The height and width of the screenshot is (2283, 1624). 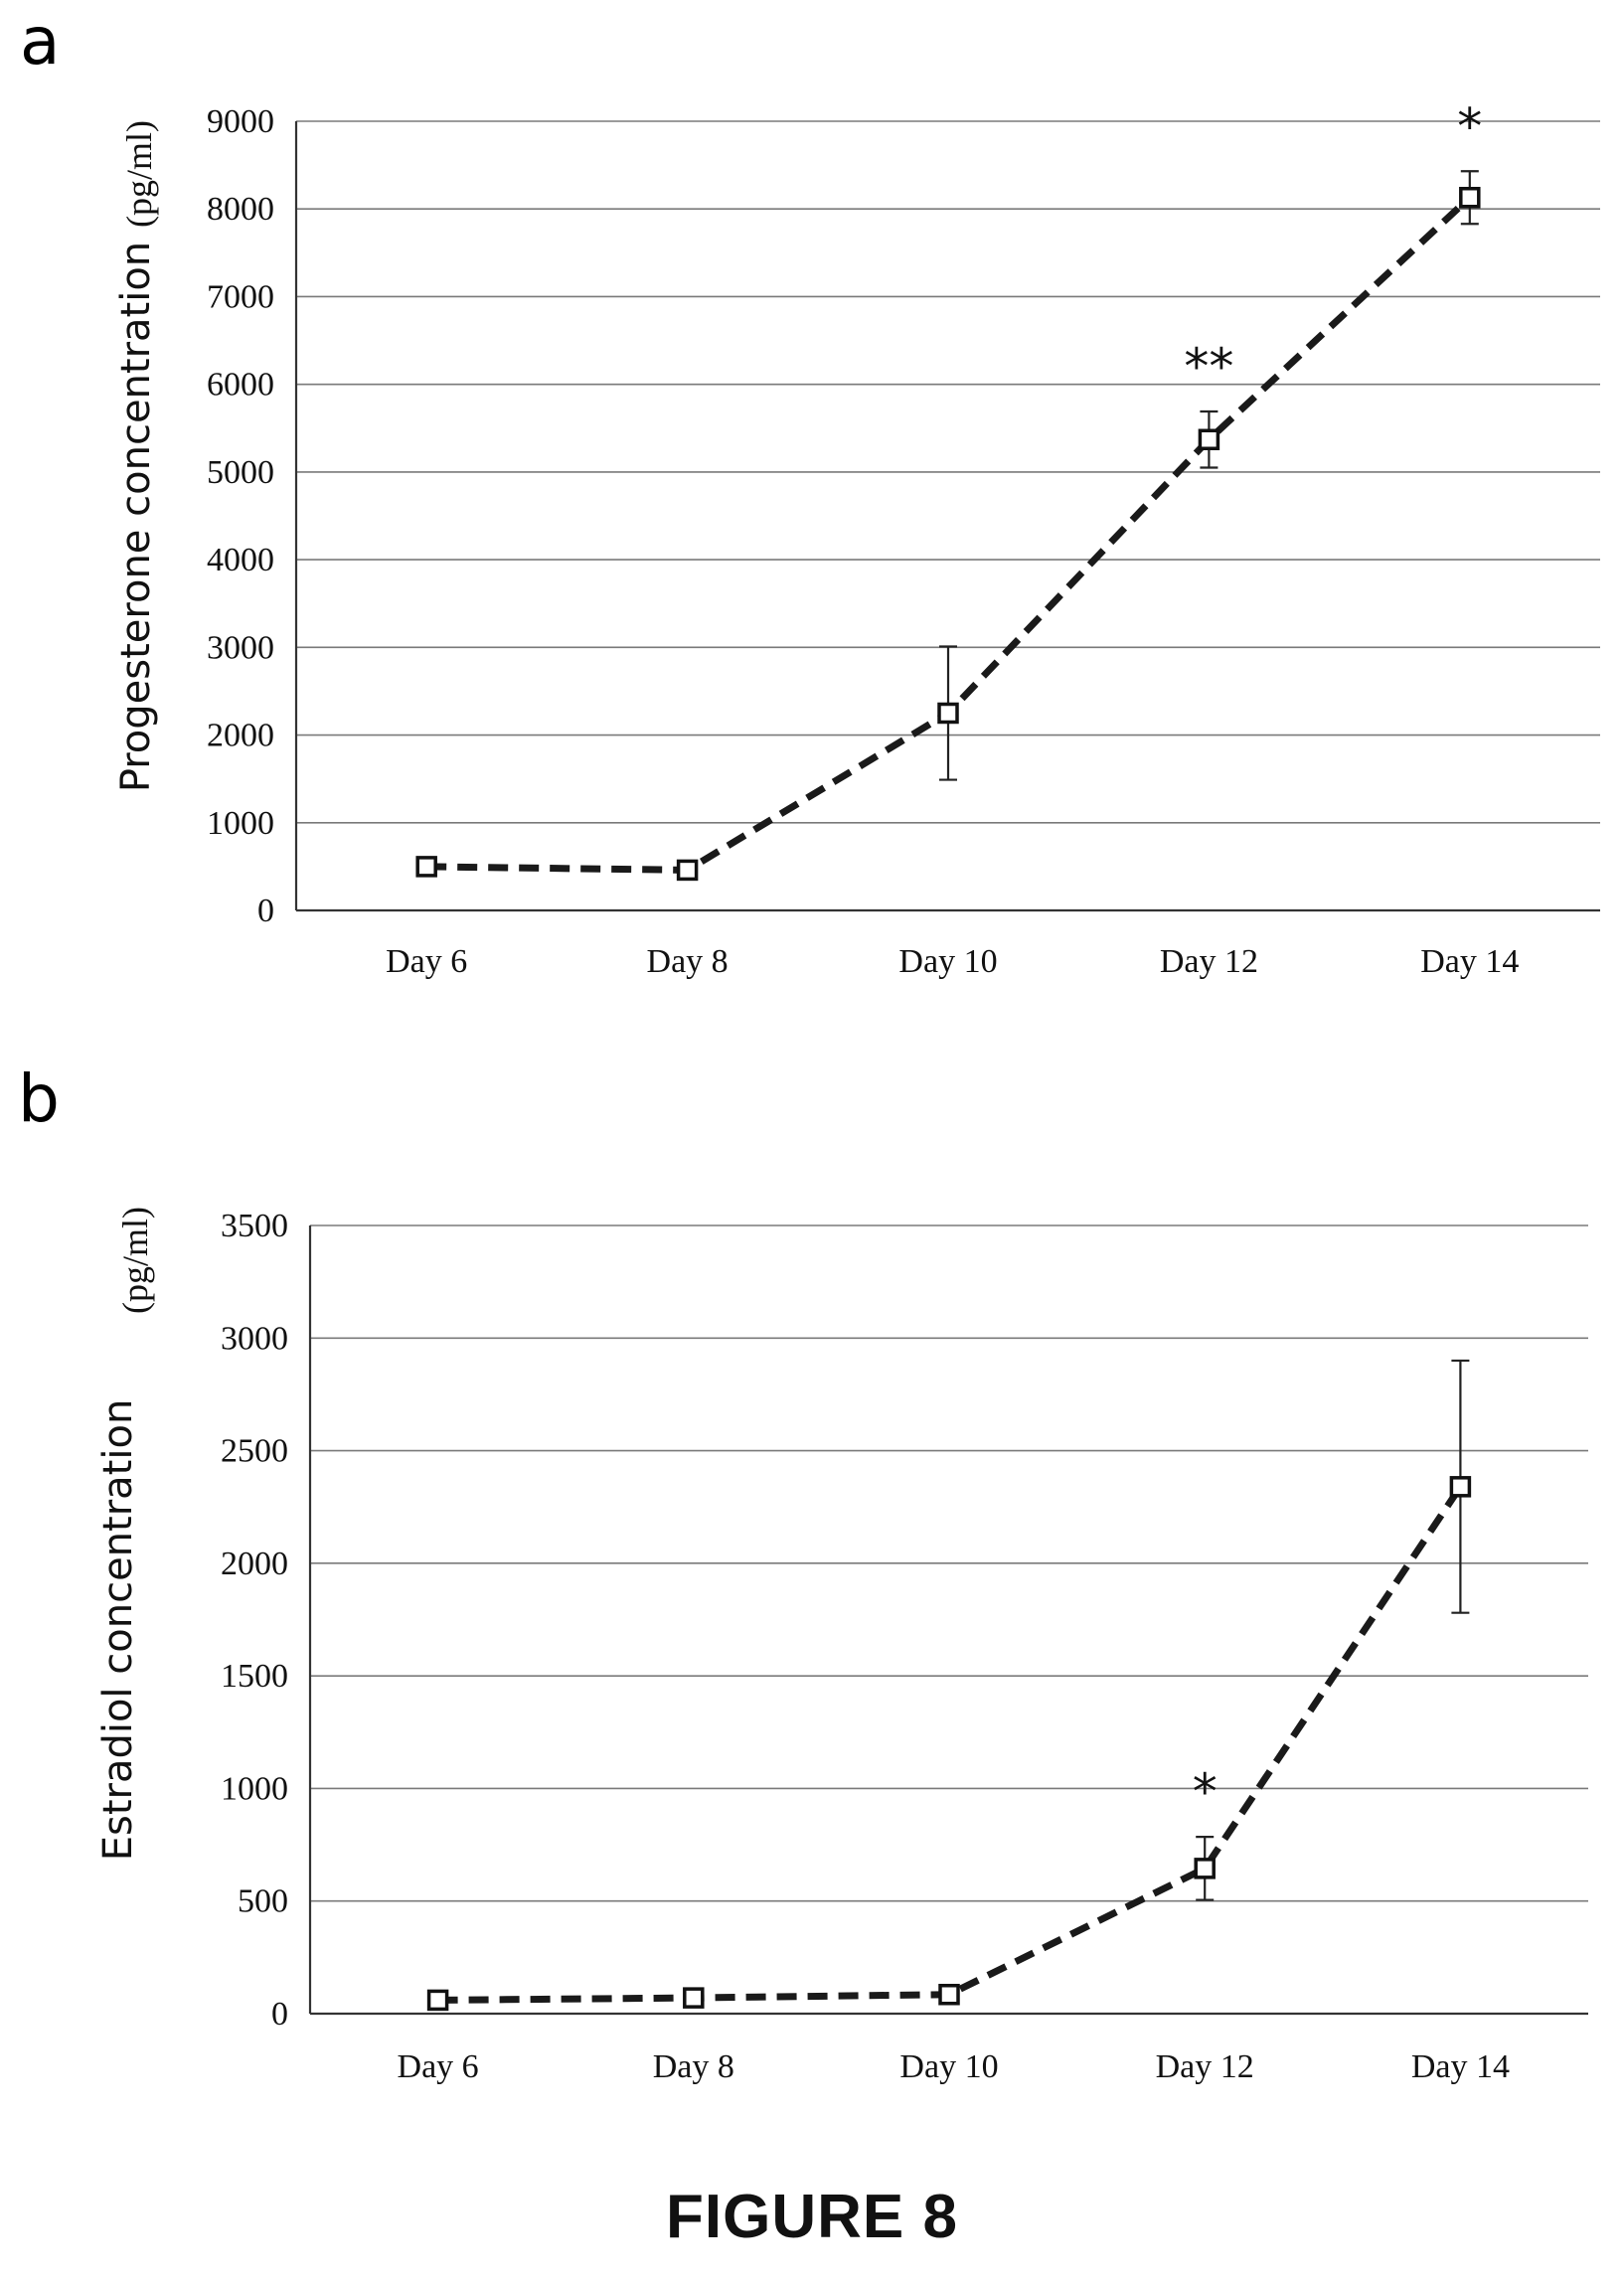 I want to click on y-tick-label: 4000, so click(x=240, y=560).